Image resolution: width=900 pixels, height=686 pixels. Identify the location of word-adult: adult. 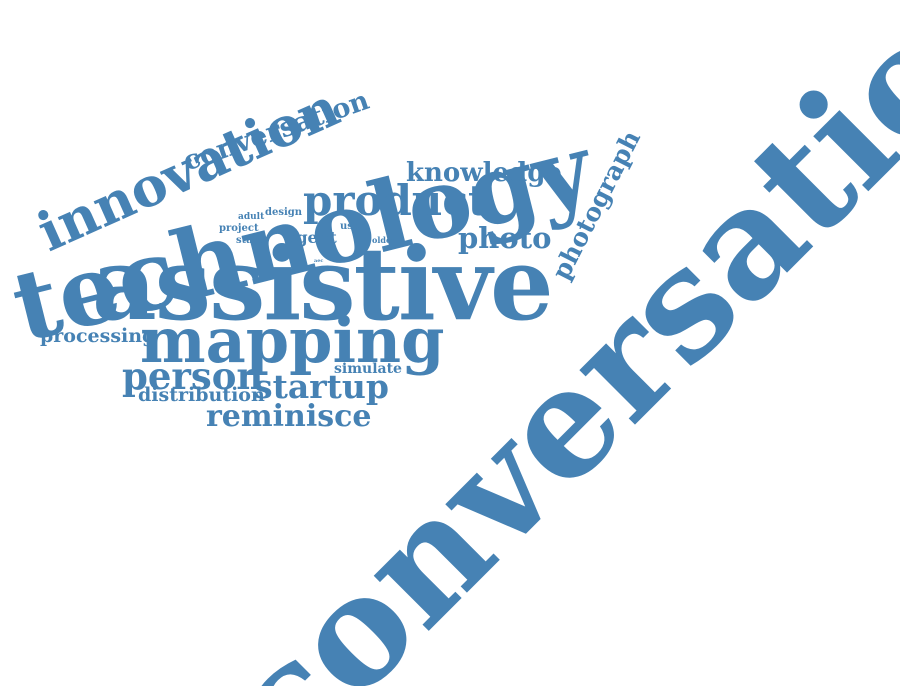
(251, 217).